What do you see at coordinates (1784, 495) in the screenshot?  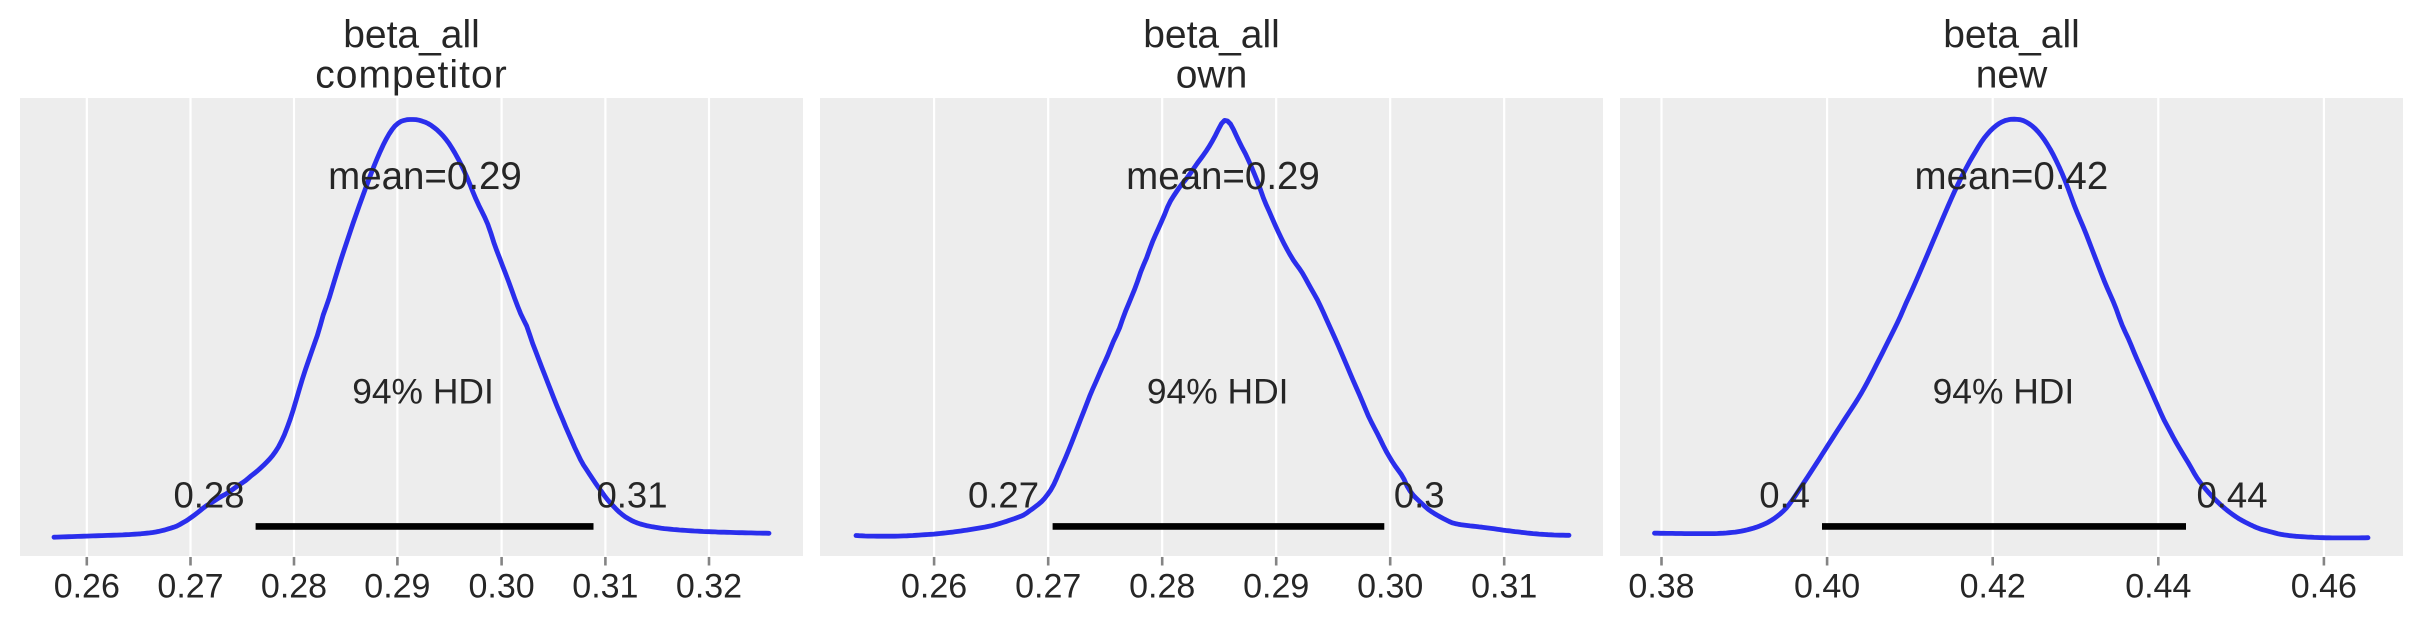 I see `svg-text: 0.4` at bounding box center [1784, 495].